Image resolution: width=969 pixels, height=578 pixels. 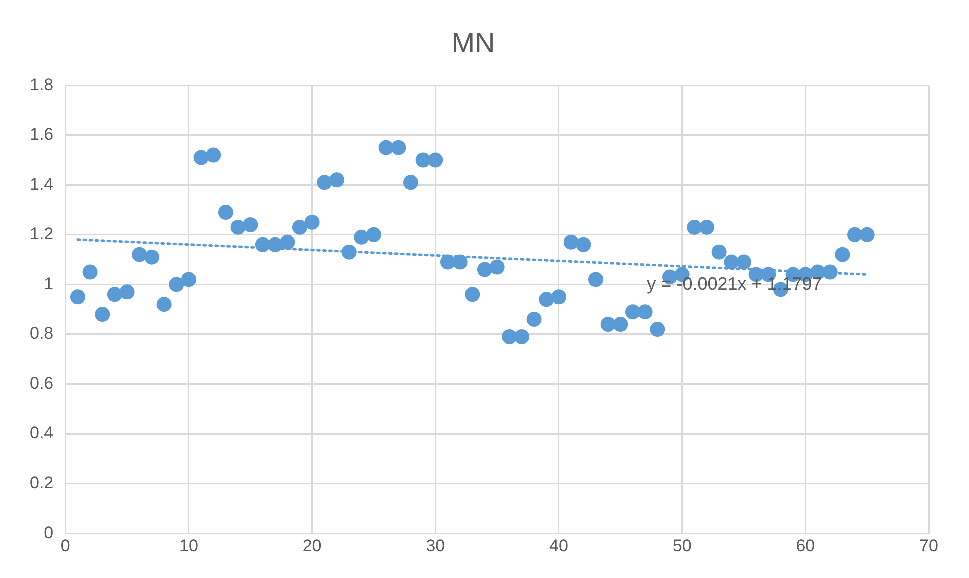 What do you see at coordinates (806, 546) in the screenshot?
I see `x-tick-label: 60` at bounding box center [806, 546].